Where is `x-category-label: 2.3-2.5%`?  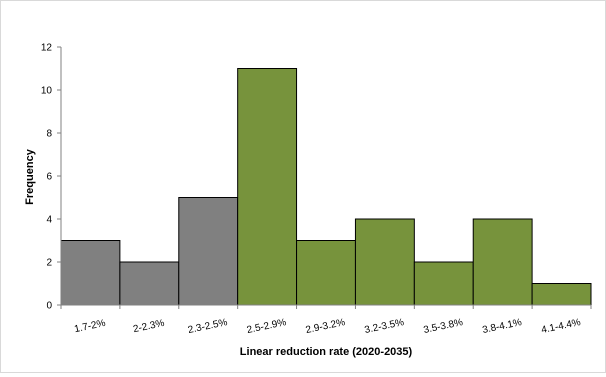 x-category-label: 2.3-2.5% is located at coordinates (208, 326).